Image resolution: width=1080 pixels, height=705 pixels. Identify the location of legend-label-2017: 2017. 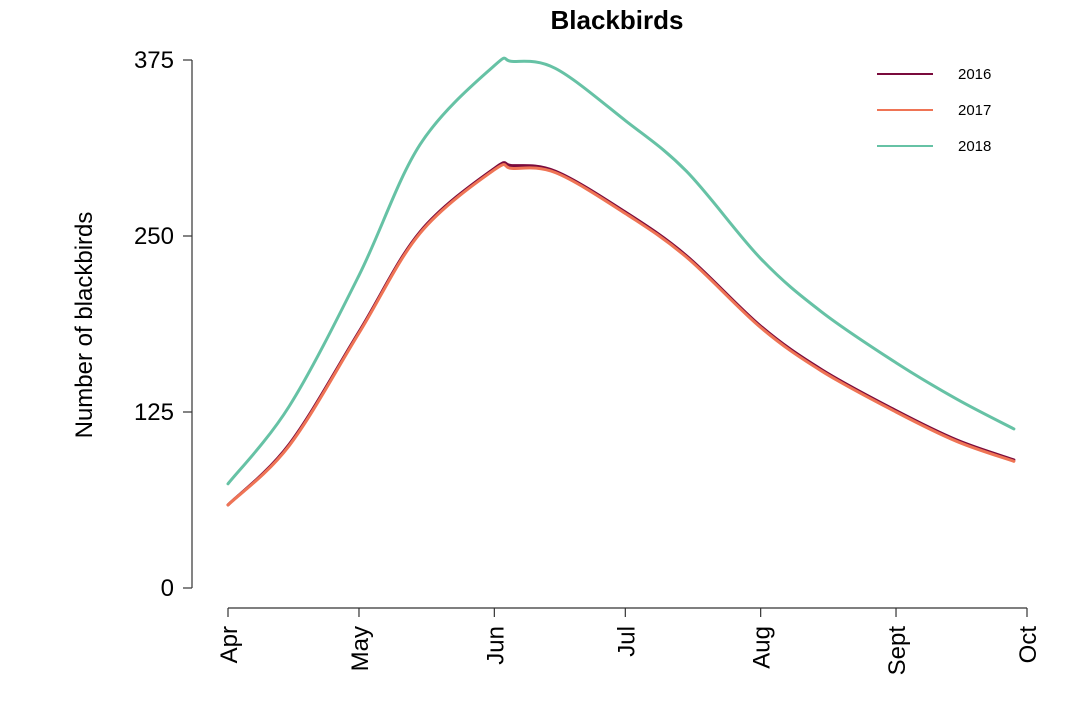
(974, 110).